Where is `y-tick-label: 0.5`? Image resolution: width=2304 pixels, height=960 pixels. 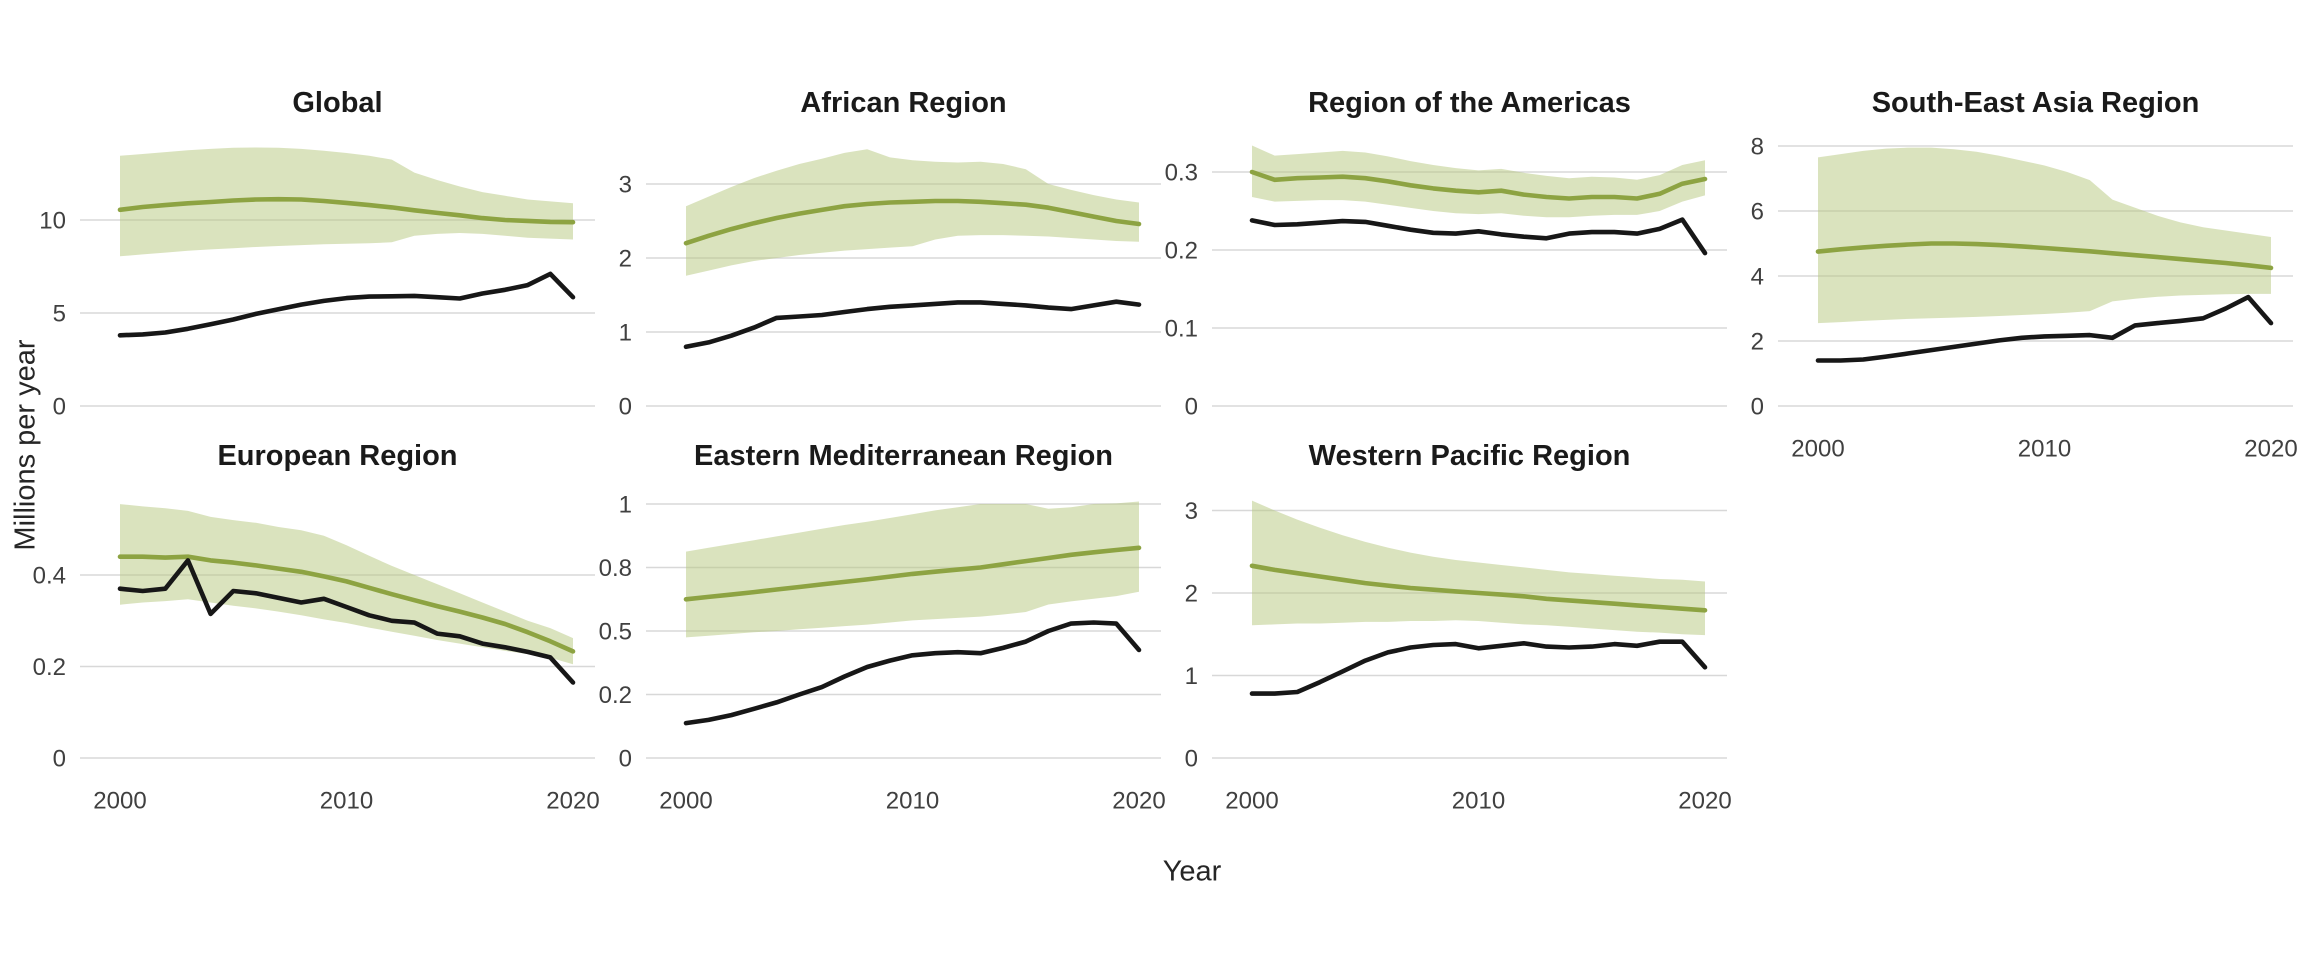
y-tick-label: 0.5 is located at coordinates (615, 631).